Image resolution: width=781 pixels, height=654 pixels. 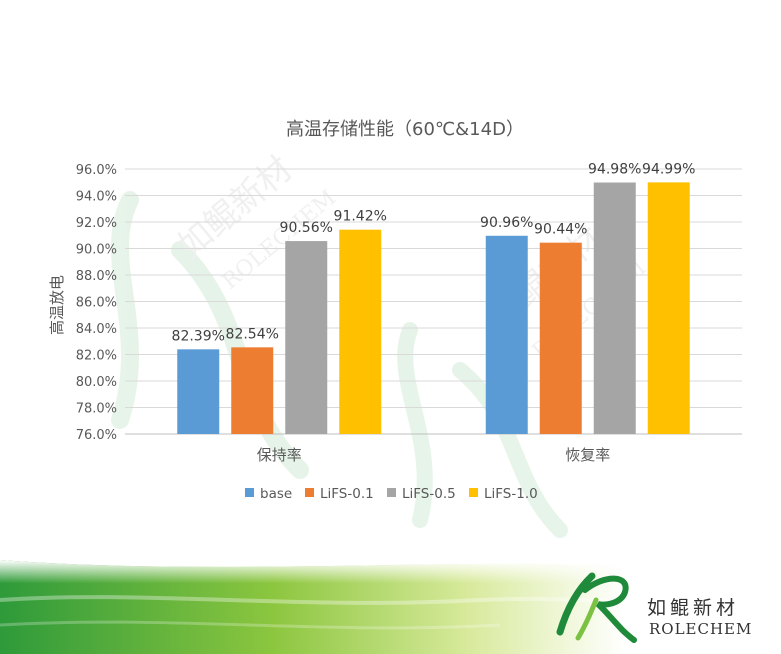 I want to click on legend-label: LiFS-1.0, so click(x=511, y=494).